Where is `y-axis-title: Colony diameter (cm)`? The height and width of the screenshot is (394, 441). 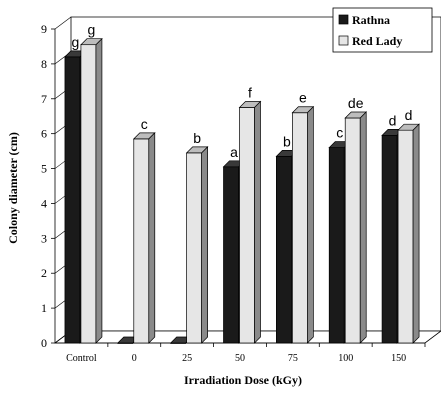
y-axis-title: Colony diameter (cm) is located at coordinates (13, 188).